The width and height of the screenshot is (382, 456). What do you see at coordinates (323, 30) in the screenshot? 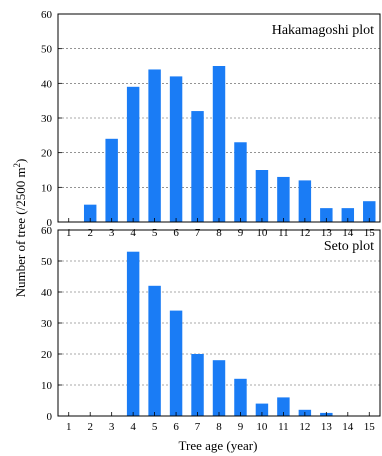
I see `plot-title: Hakamagoshi plot` at bounding box center [323, 30].